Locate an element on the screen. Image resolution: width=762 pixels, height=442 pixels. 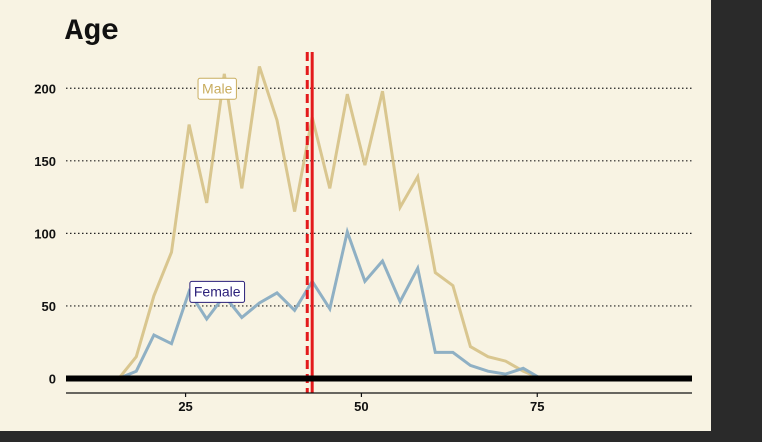
chart-title: Age is located at coordinates (92, 32).